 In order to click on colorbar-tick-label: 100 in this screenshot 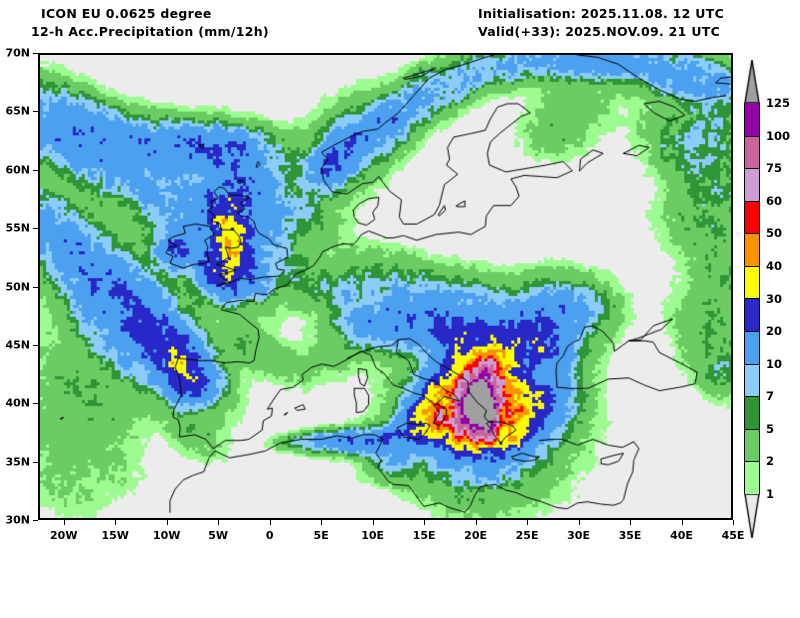, I will do `click(778, 135)`.